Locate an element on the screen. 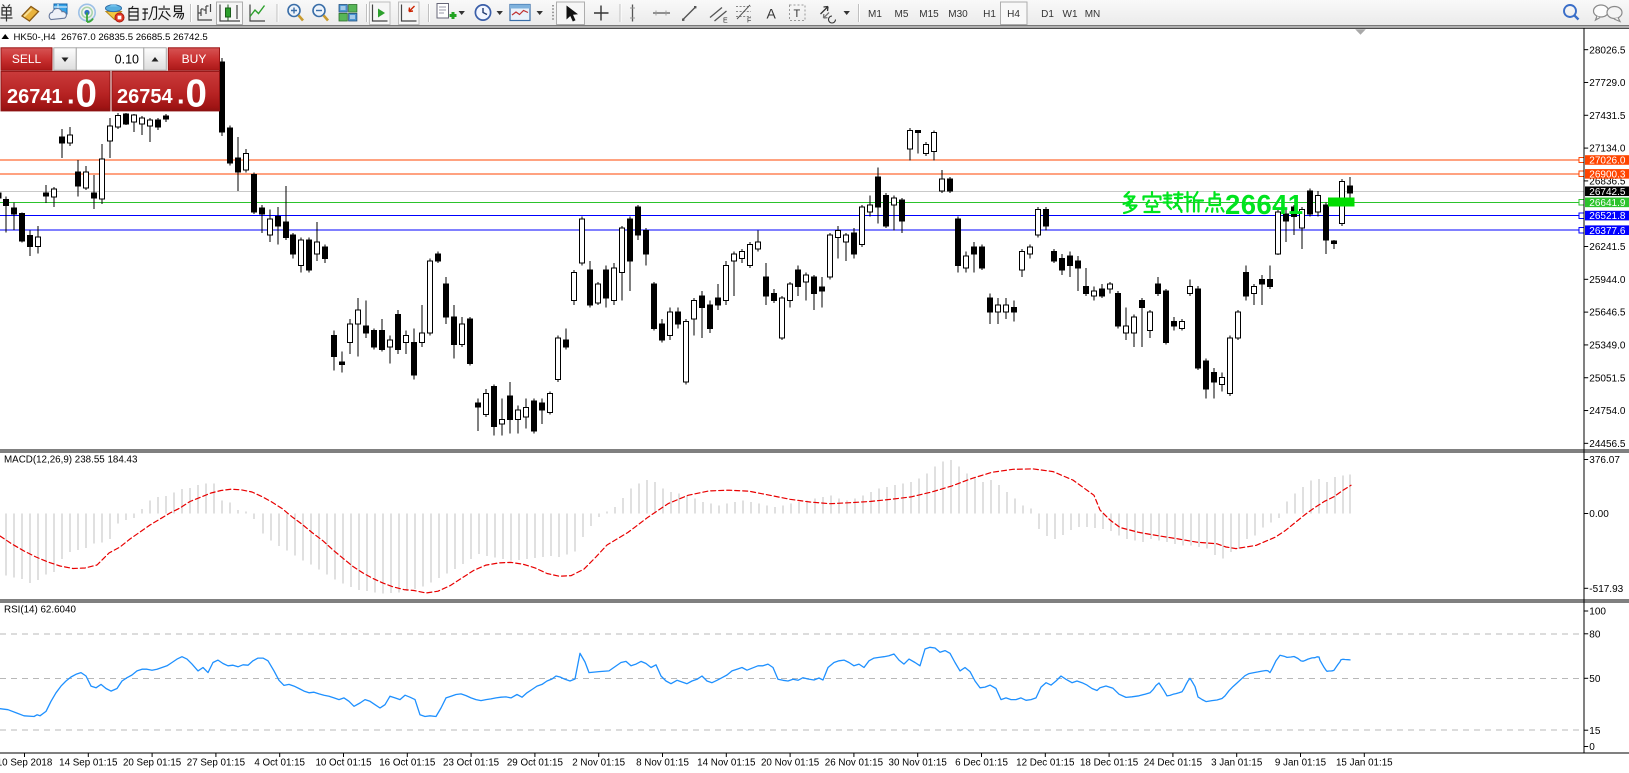  svg-text: 28026.5 is located at coordinates (1607, 50).